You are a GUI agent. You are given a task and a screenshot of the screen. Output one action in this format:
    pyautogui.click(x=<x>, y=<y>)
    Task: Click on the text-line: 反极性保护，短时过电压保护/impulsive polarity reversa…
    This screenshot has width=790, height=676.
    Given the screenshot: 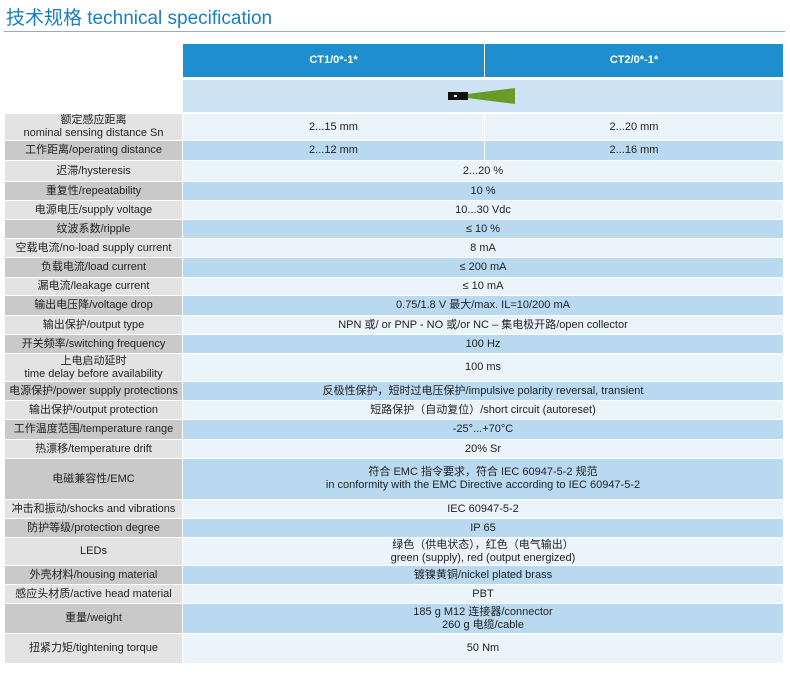 What is the action you would take?
    pyautogui.click(x=483, y=390)
    